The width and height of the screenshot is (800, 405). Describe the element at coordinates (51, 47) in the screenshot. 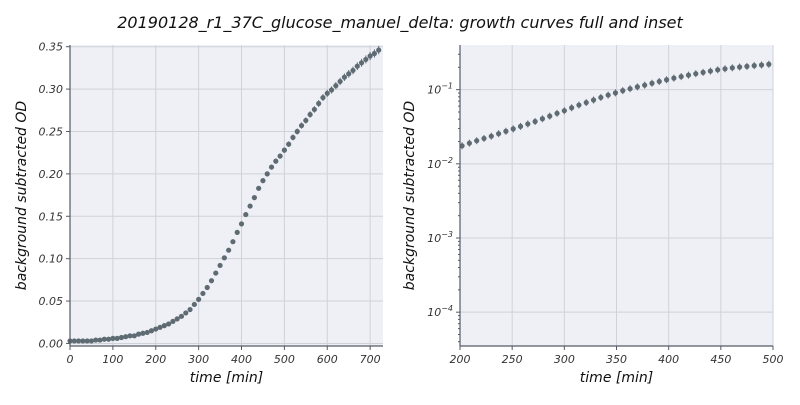

I see `y-tick-label: 0.35` at that location.